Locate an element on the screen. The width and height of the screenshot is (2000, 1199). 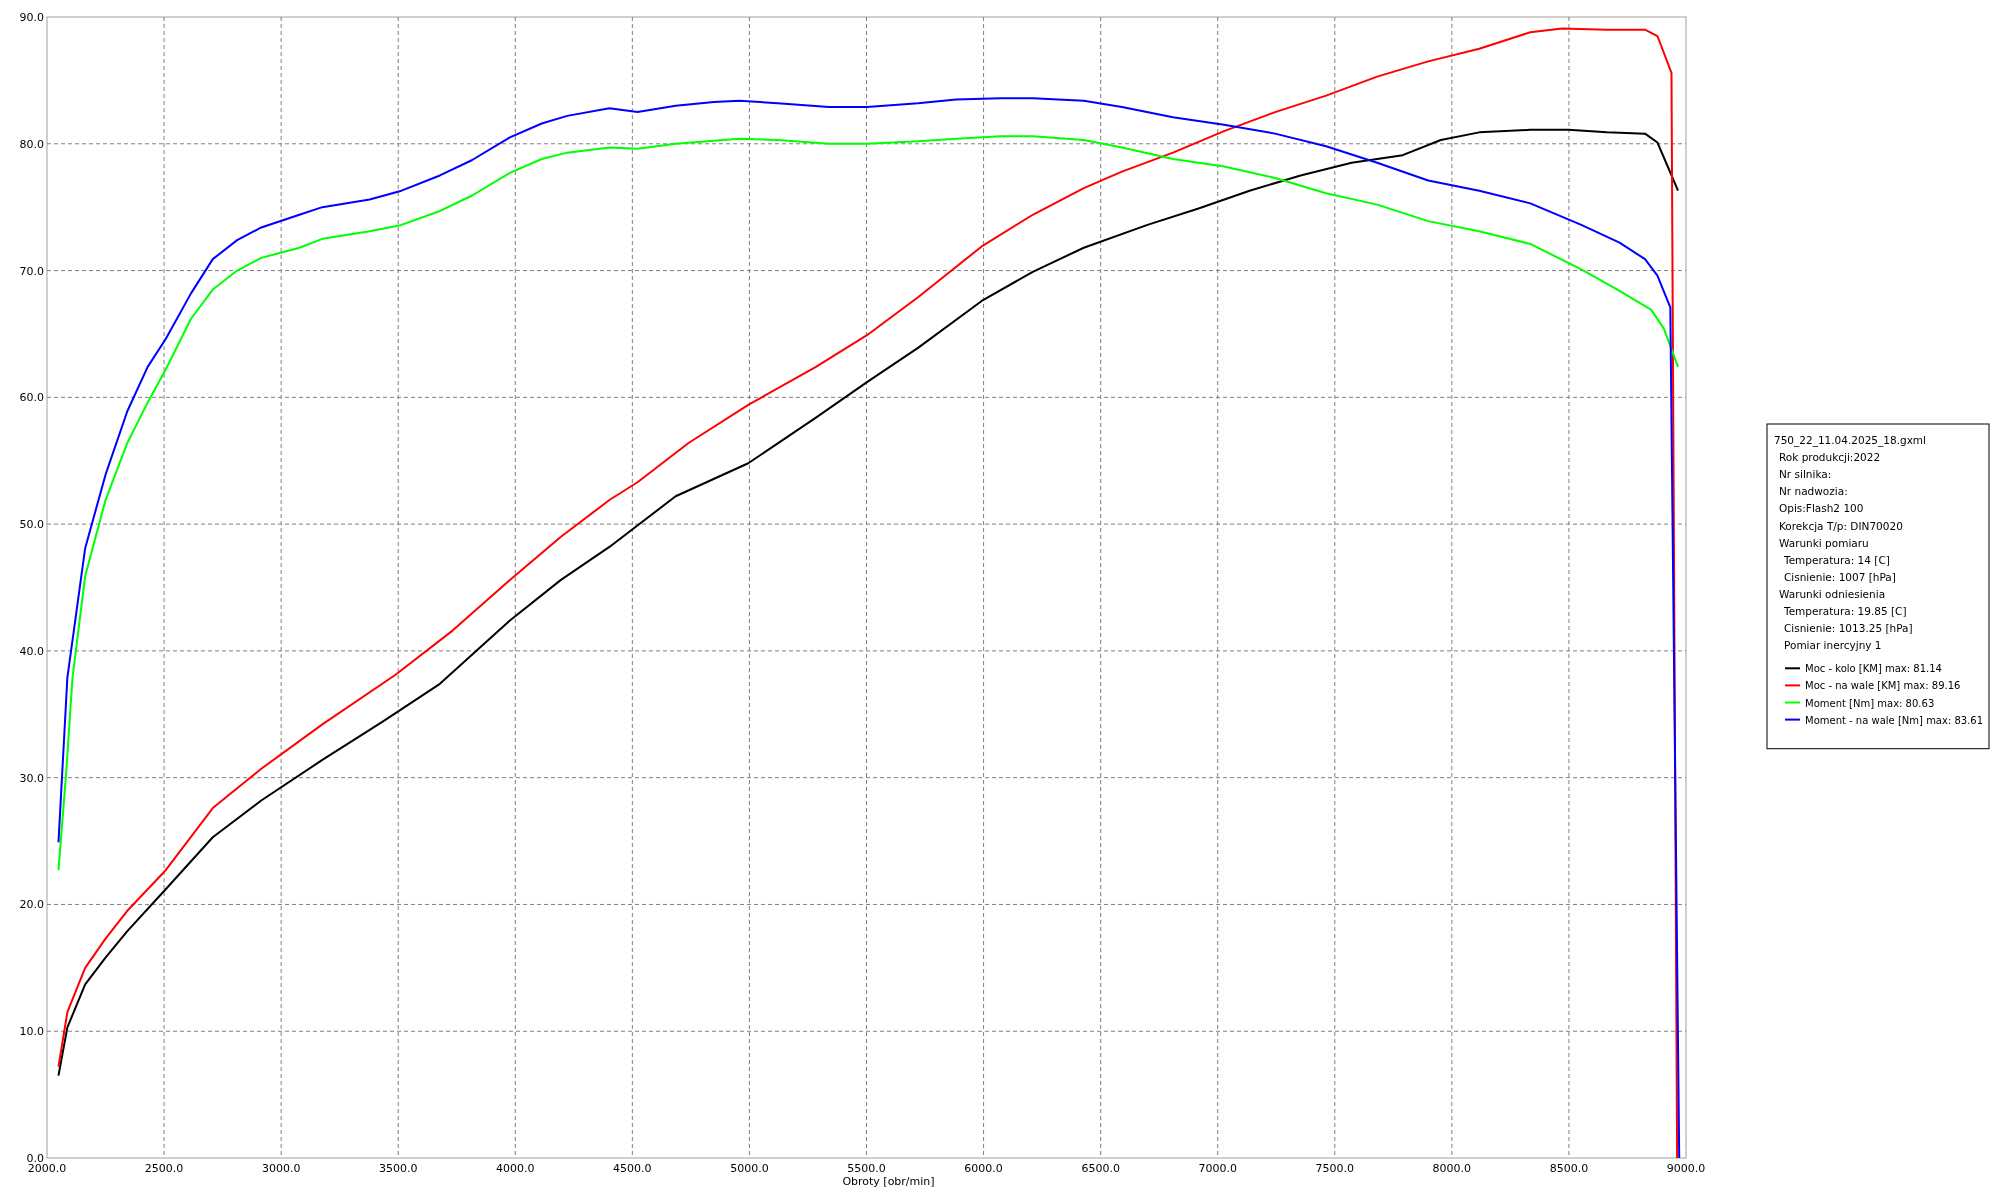
y-tick-label: 10.0 is located at coordinates (31, 1032).